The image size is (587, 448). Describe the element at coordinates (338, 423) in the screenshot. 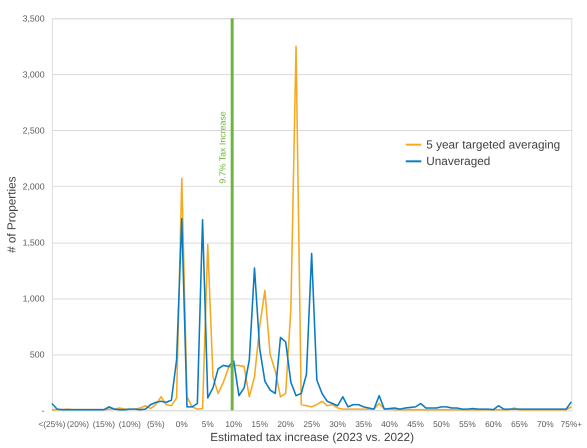

I see `x-tick-label: 30%` at that location.